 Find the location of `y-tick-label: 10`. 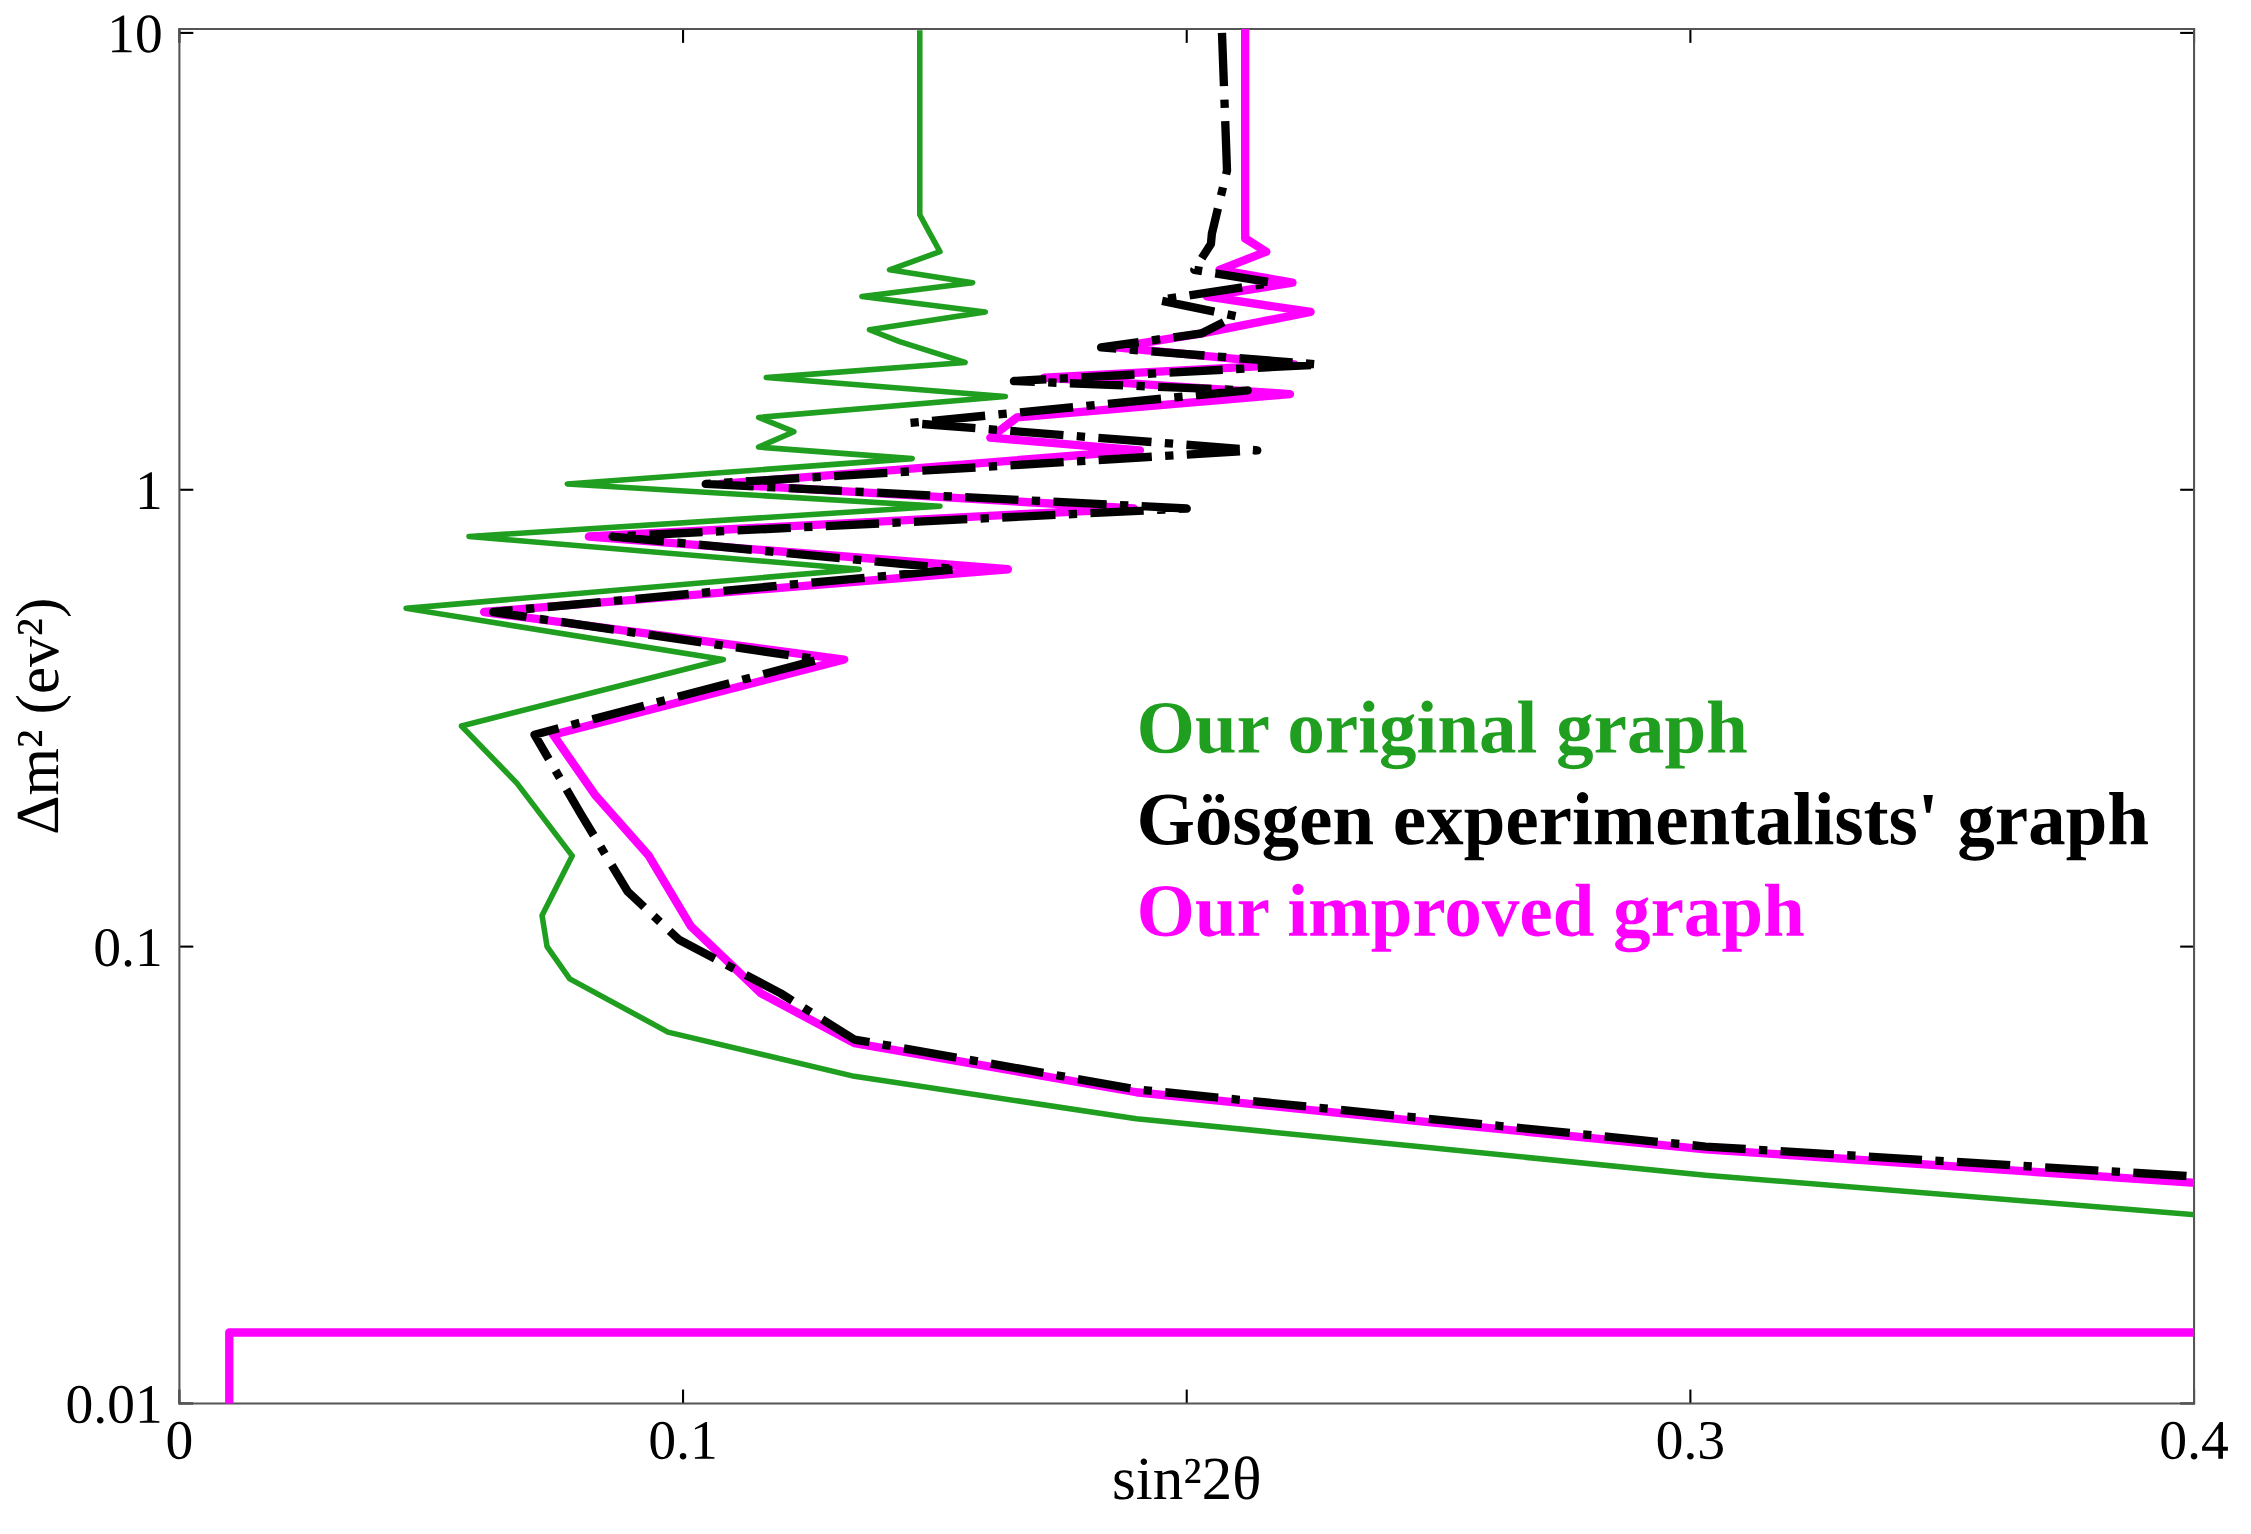

y-tick-label: 10 is located at coordinates (136, 34).